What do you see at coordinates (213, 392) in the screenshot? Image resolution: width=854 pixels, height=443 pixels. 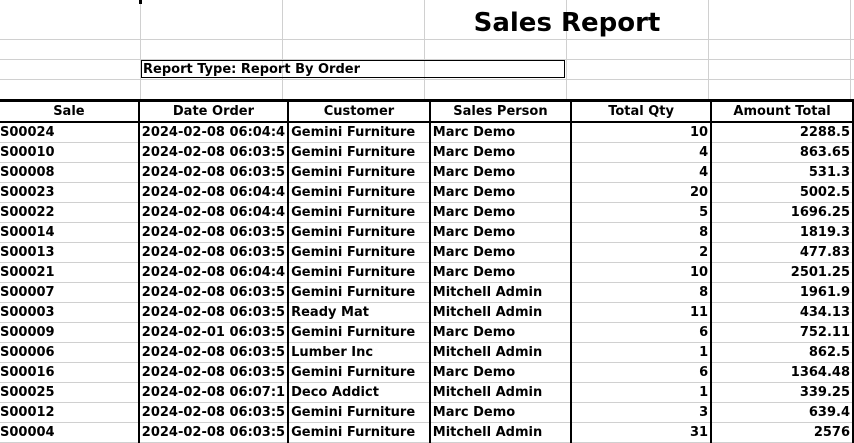 I see `date-order-cell: 2024-02-08 06:07:1` at bounding box center [213, 392].